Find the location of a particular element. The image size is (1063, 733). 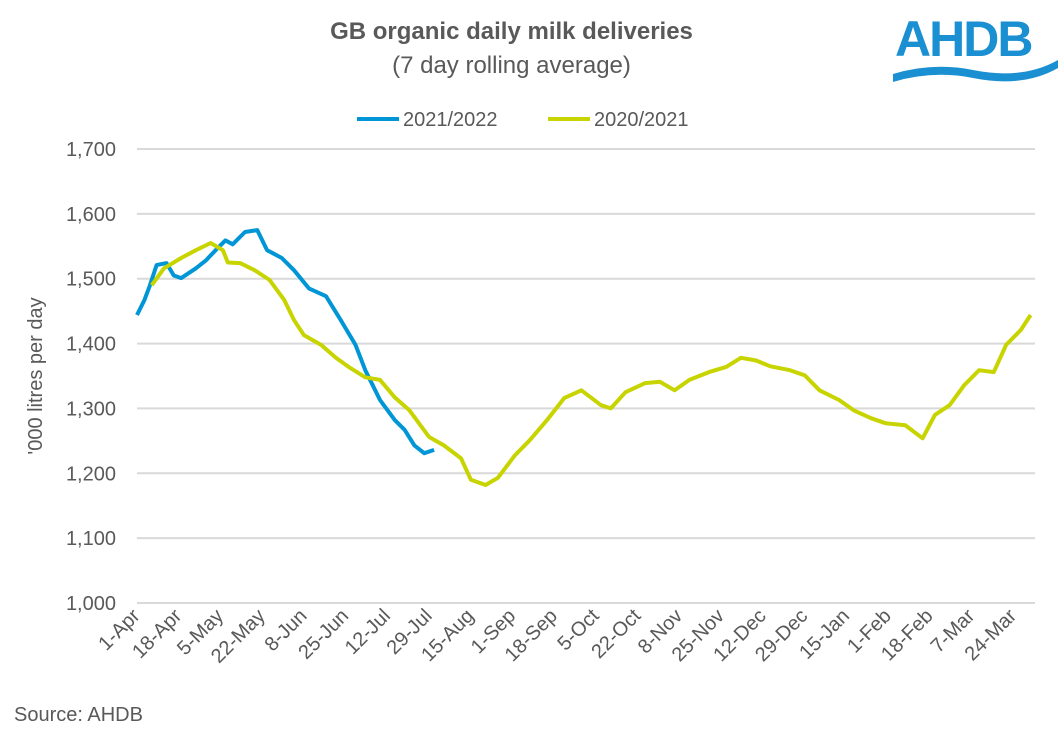

chart-title: GB organic daily milk deliveries is located at coordinates (511, 31).